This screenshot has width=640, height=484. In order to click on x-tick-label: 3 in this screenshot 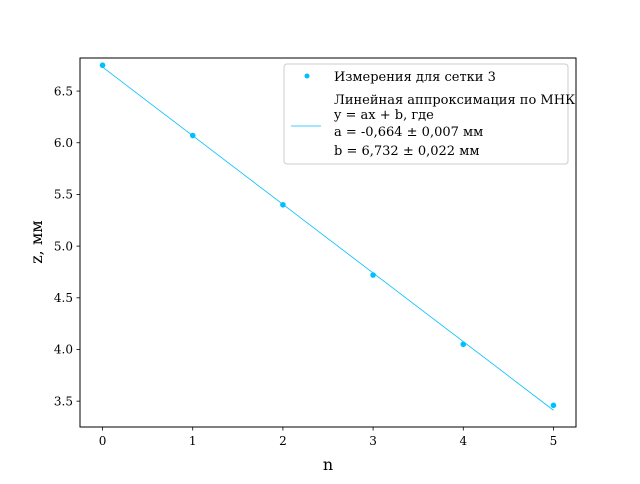, I will do `click(373, 441)`.